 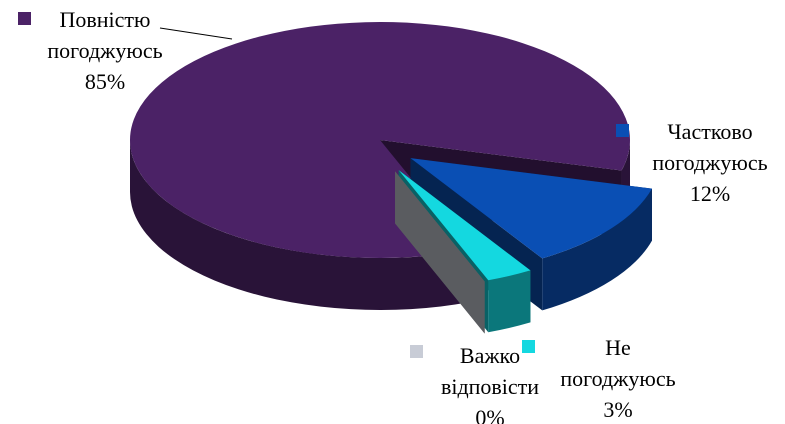 I want to click on label-line: Повністю, so click(x=105, y=19).